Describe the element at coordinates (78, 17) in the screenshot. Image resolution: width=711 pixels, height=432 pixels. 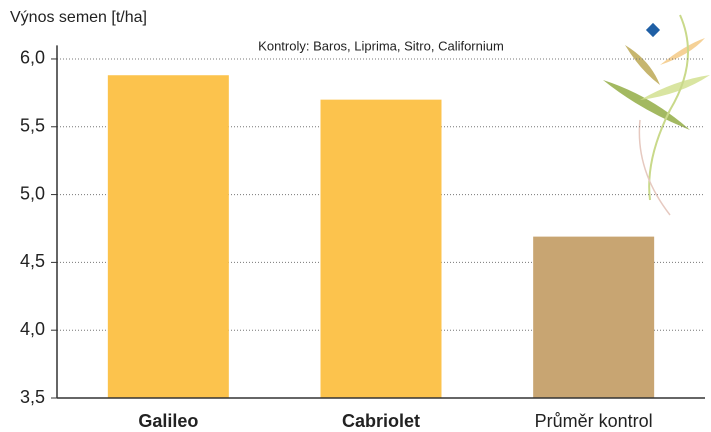
I see `chart-title: Výnos semen [t/ha]` at that location.